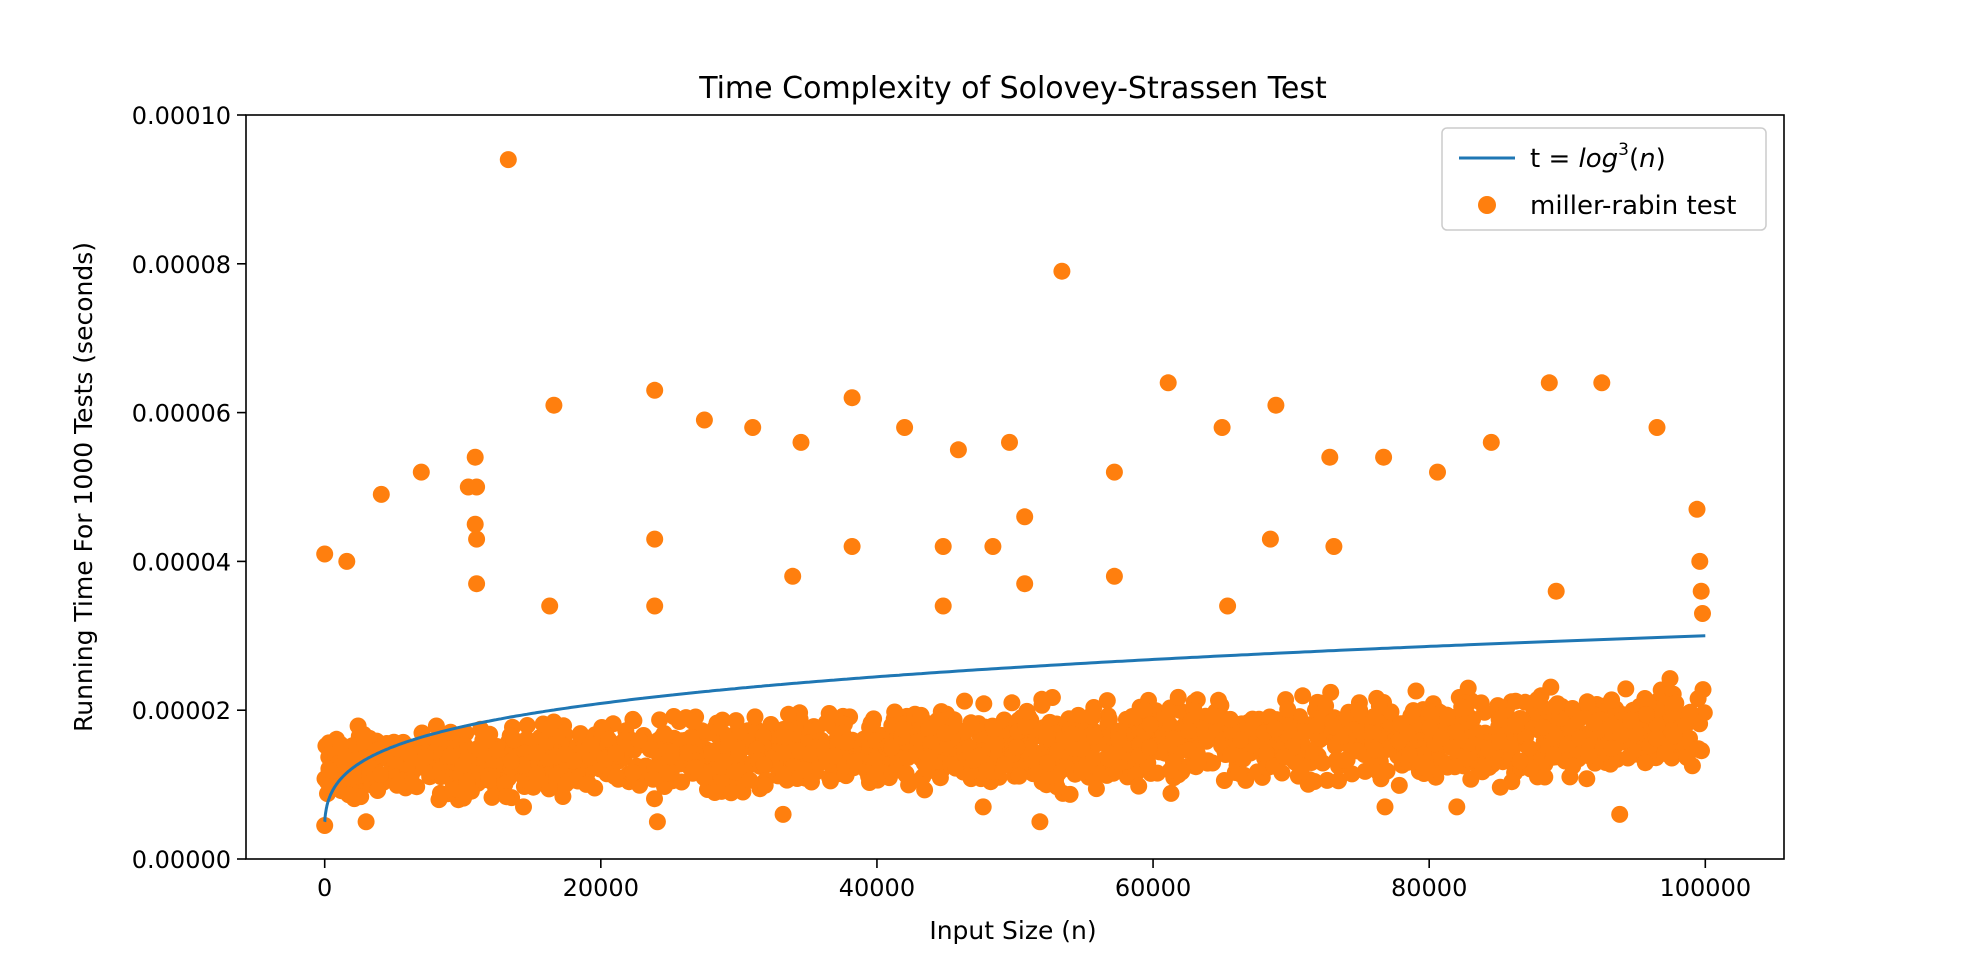  Describe the element at coordinates (181, 265) in the screenshot. I see `y-tick-label: 0.00008` at that location.